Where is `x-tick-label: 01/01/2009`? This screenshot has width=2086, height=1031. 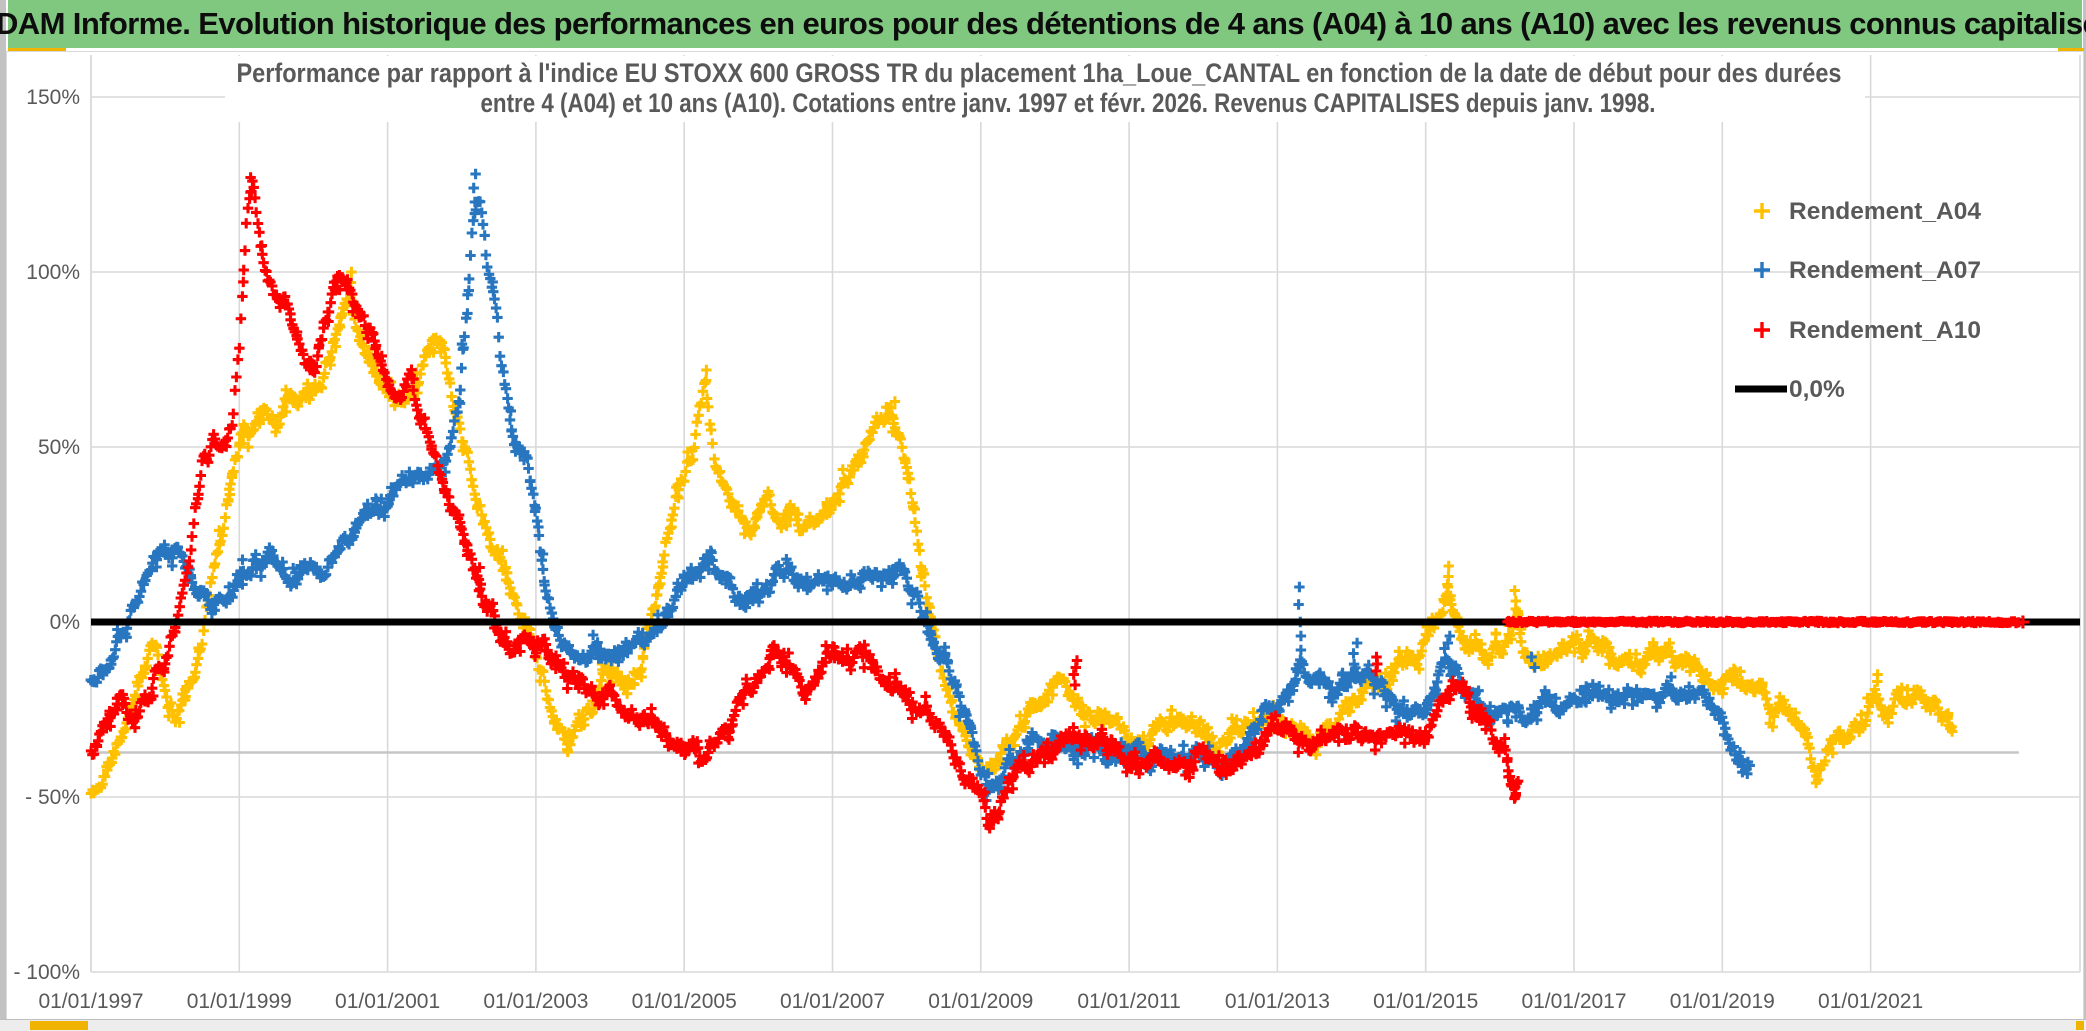
x-tick-label: 01/01/2009 is located at coordinates (980, 1001).